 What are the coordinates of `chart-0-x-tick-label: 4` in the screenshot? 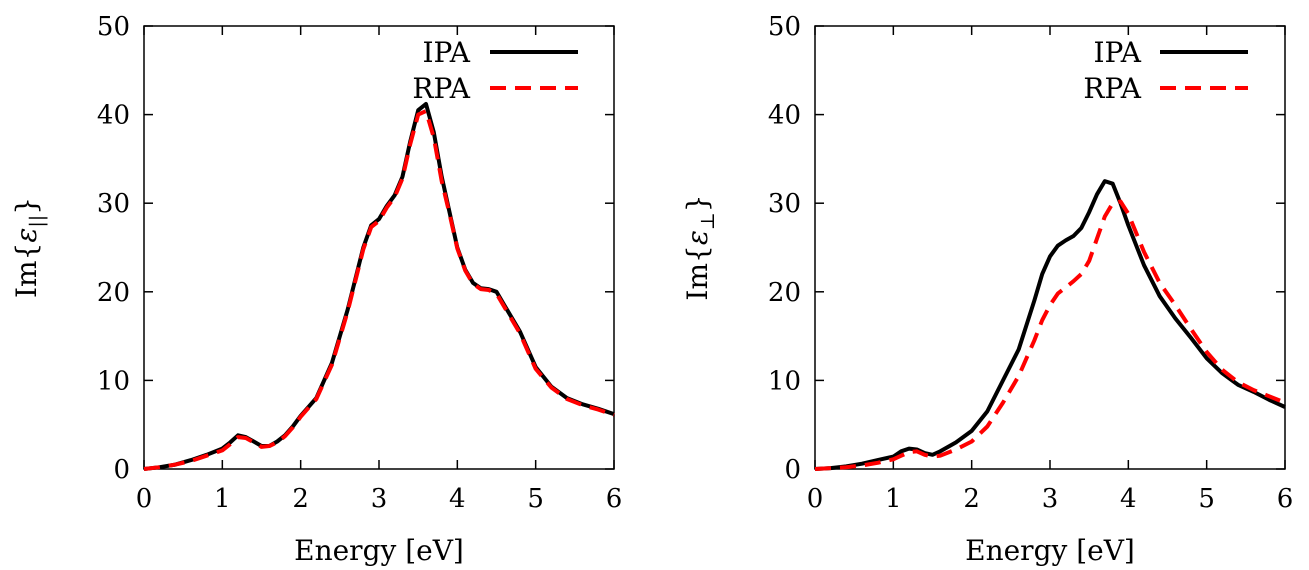 It's located at (457, 499).